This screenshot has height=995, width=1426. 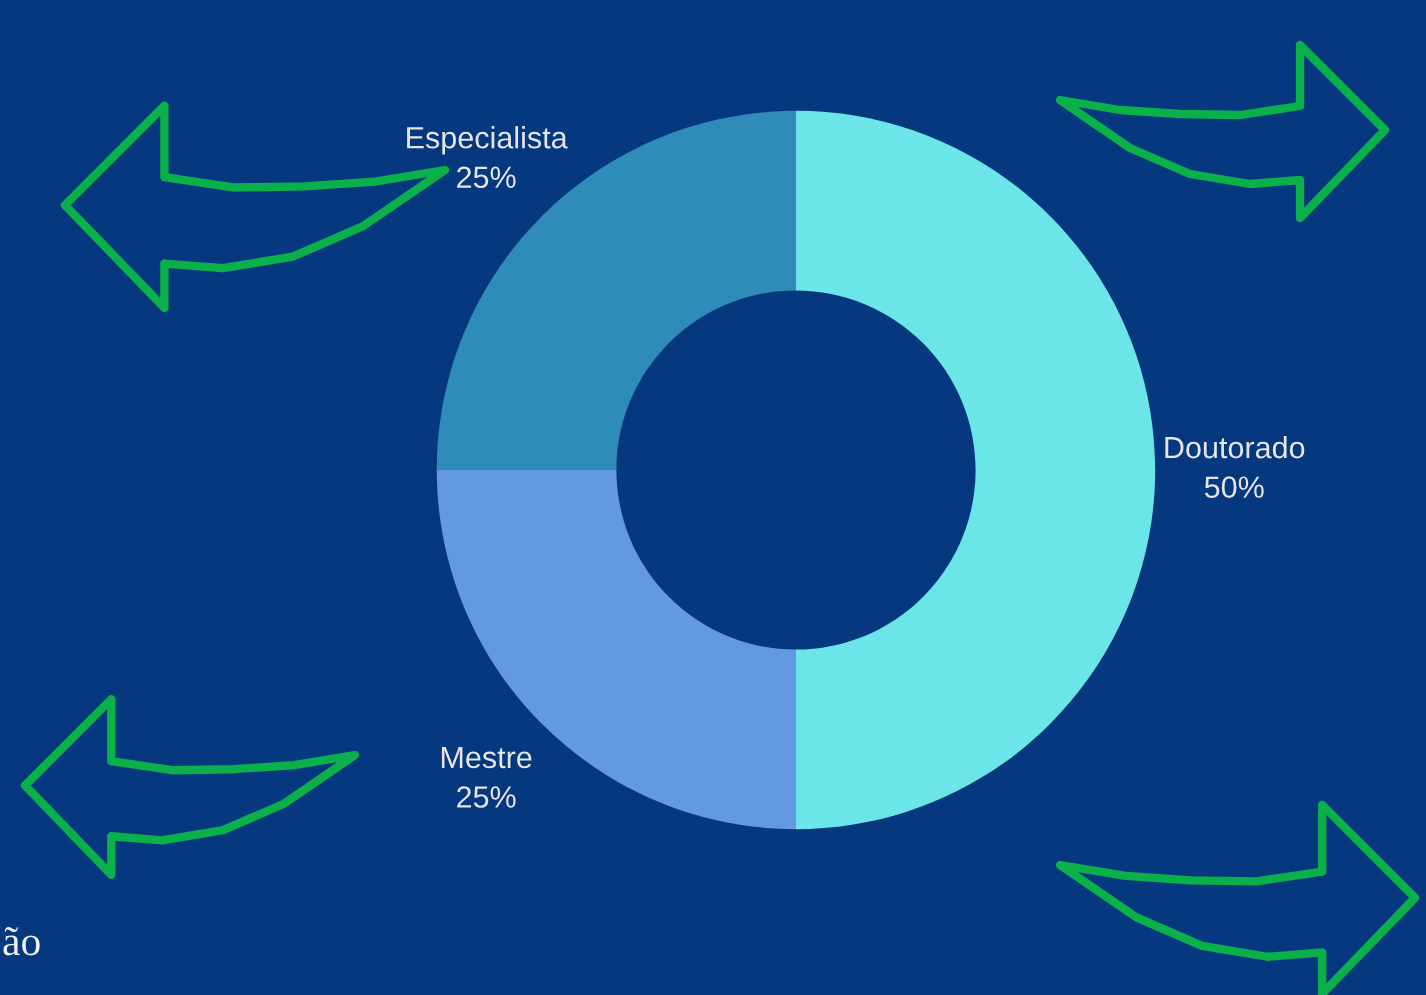 I want to click on slice-label: Mestre, so click(x=486, y=757).